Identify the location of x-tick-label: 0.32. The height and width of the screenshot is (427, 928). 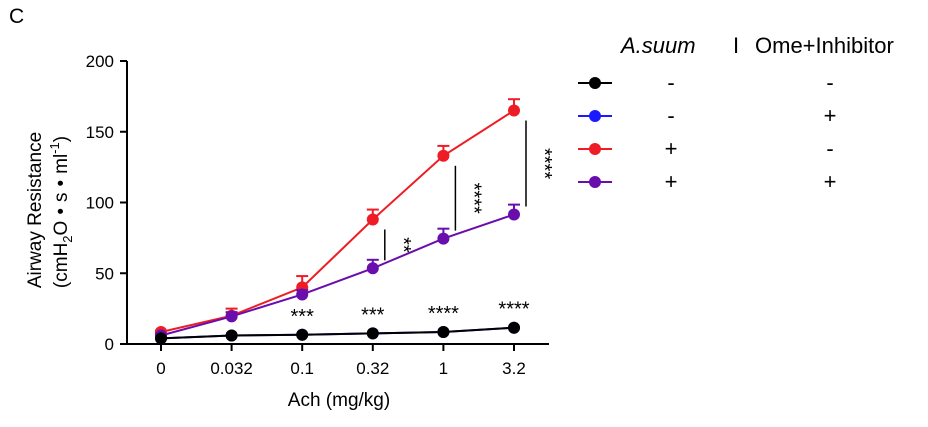
(372, 368).